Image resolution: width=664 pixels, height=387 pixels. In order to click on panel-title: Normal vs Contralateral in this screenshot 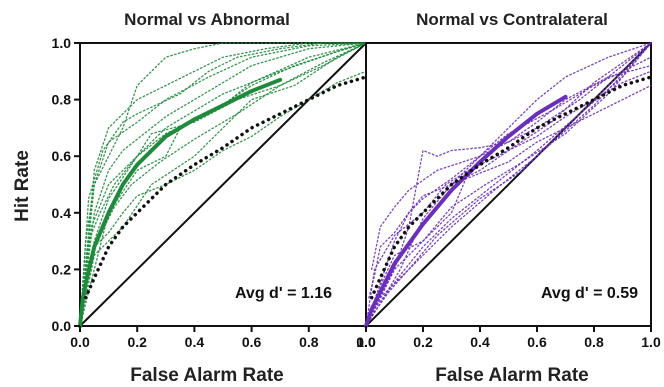, I will do `click(512, 19)`.